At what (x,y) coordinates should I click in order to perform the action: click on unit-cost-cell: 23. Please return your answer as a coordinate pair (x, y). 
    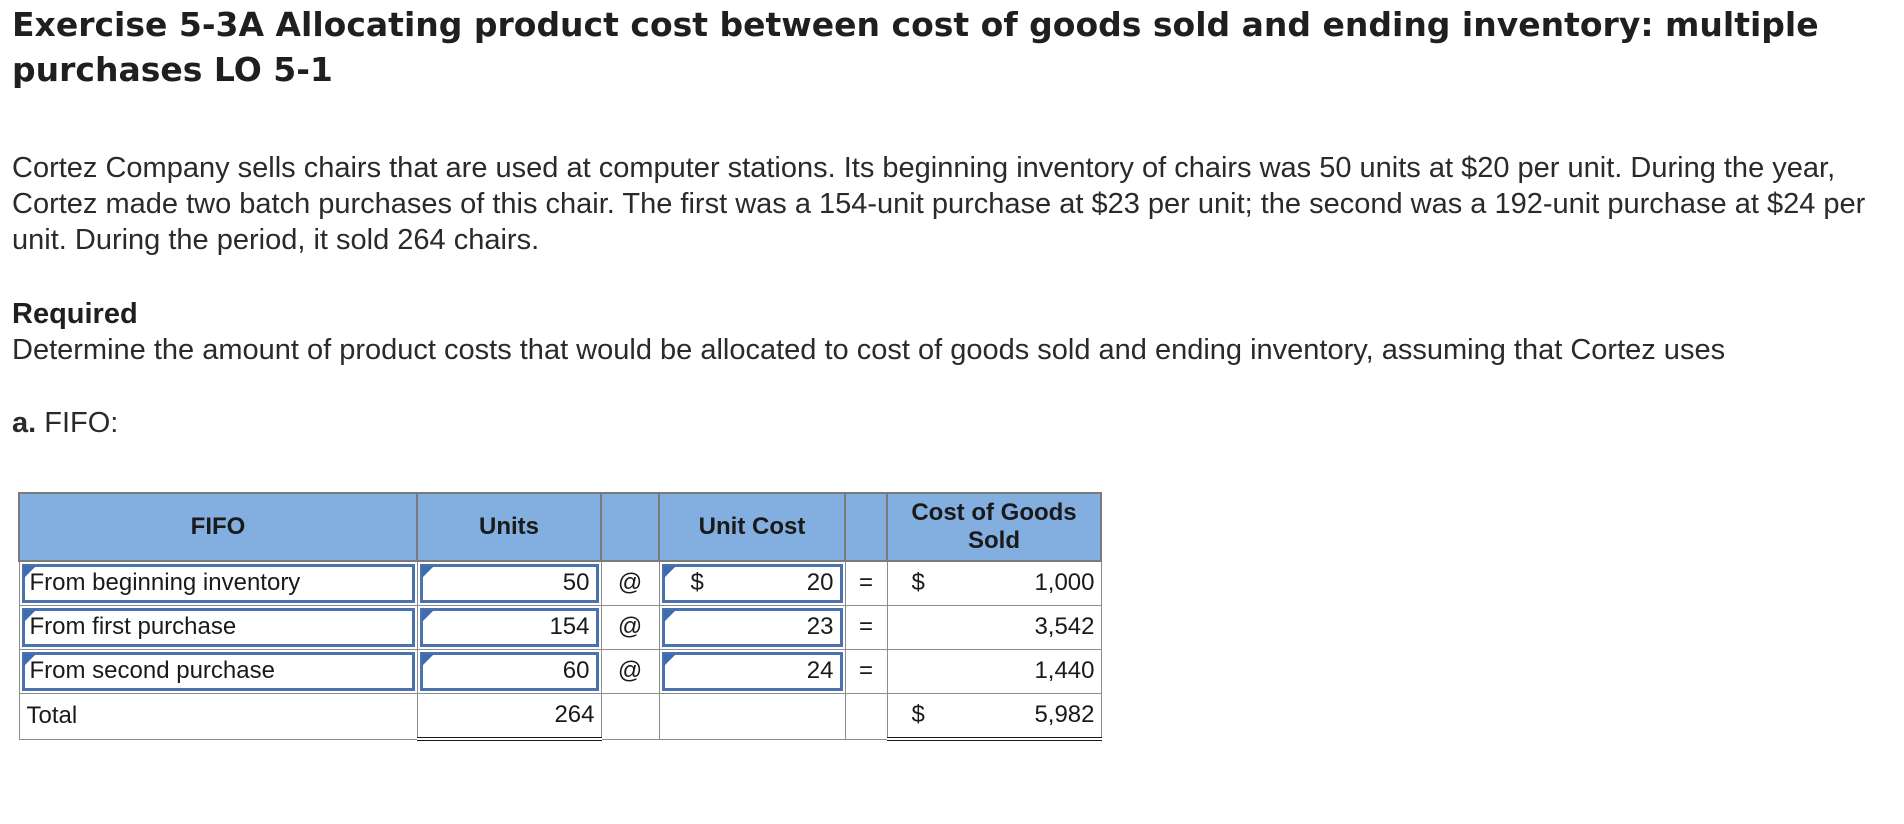
    Looking at the image, I should click on (752, 627).